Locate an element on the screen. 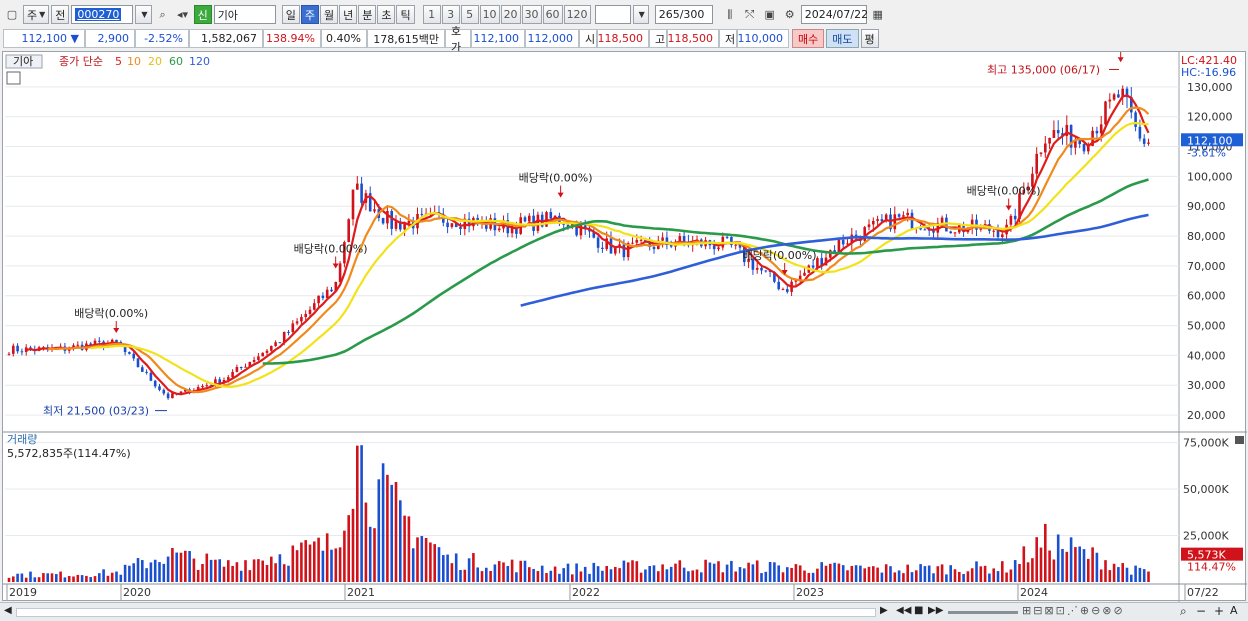 The width and height of the screenshot is (1248, 621). panel-menu-icon is located at coordinates (1239, 440).